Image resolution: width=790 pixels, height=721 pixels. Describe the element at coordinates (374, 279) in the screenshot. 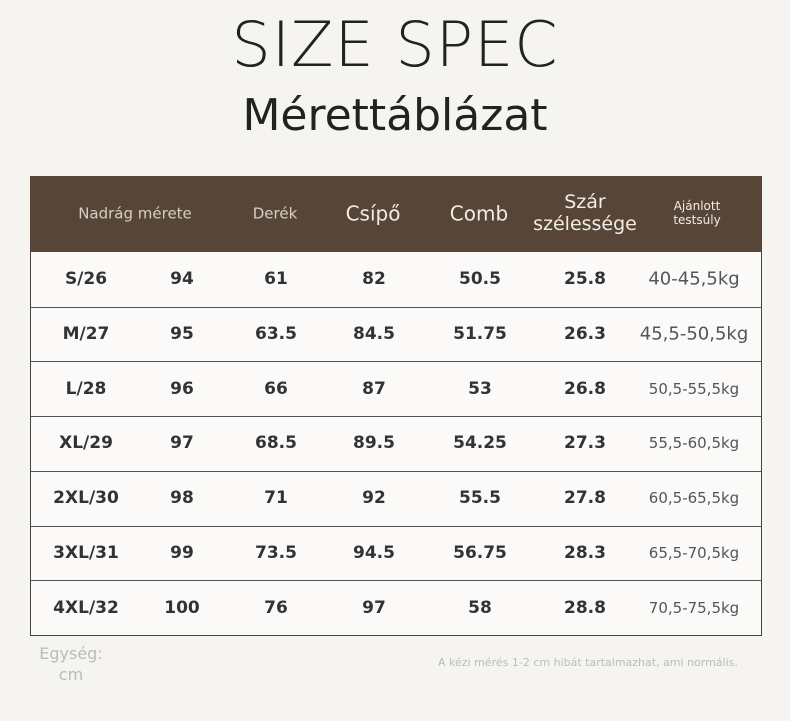

I see `table-cell: 82` at that location.